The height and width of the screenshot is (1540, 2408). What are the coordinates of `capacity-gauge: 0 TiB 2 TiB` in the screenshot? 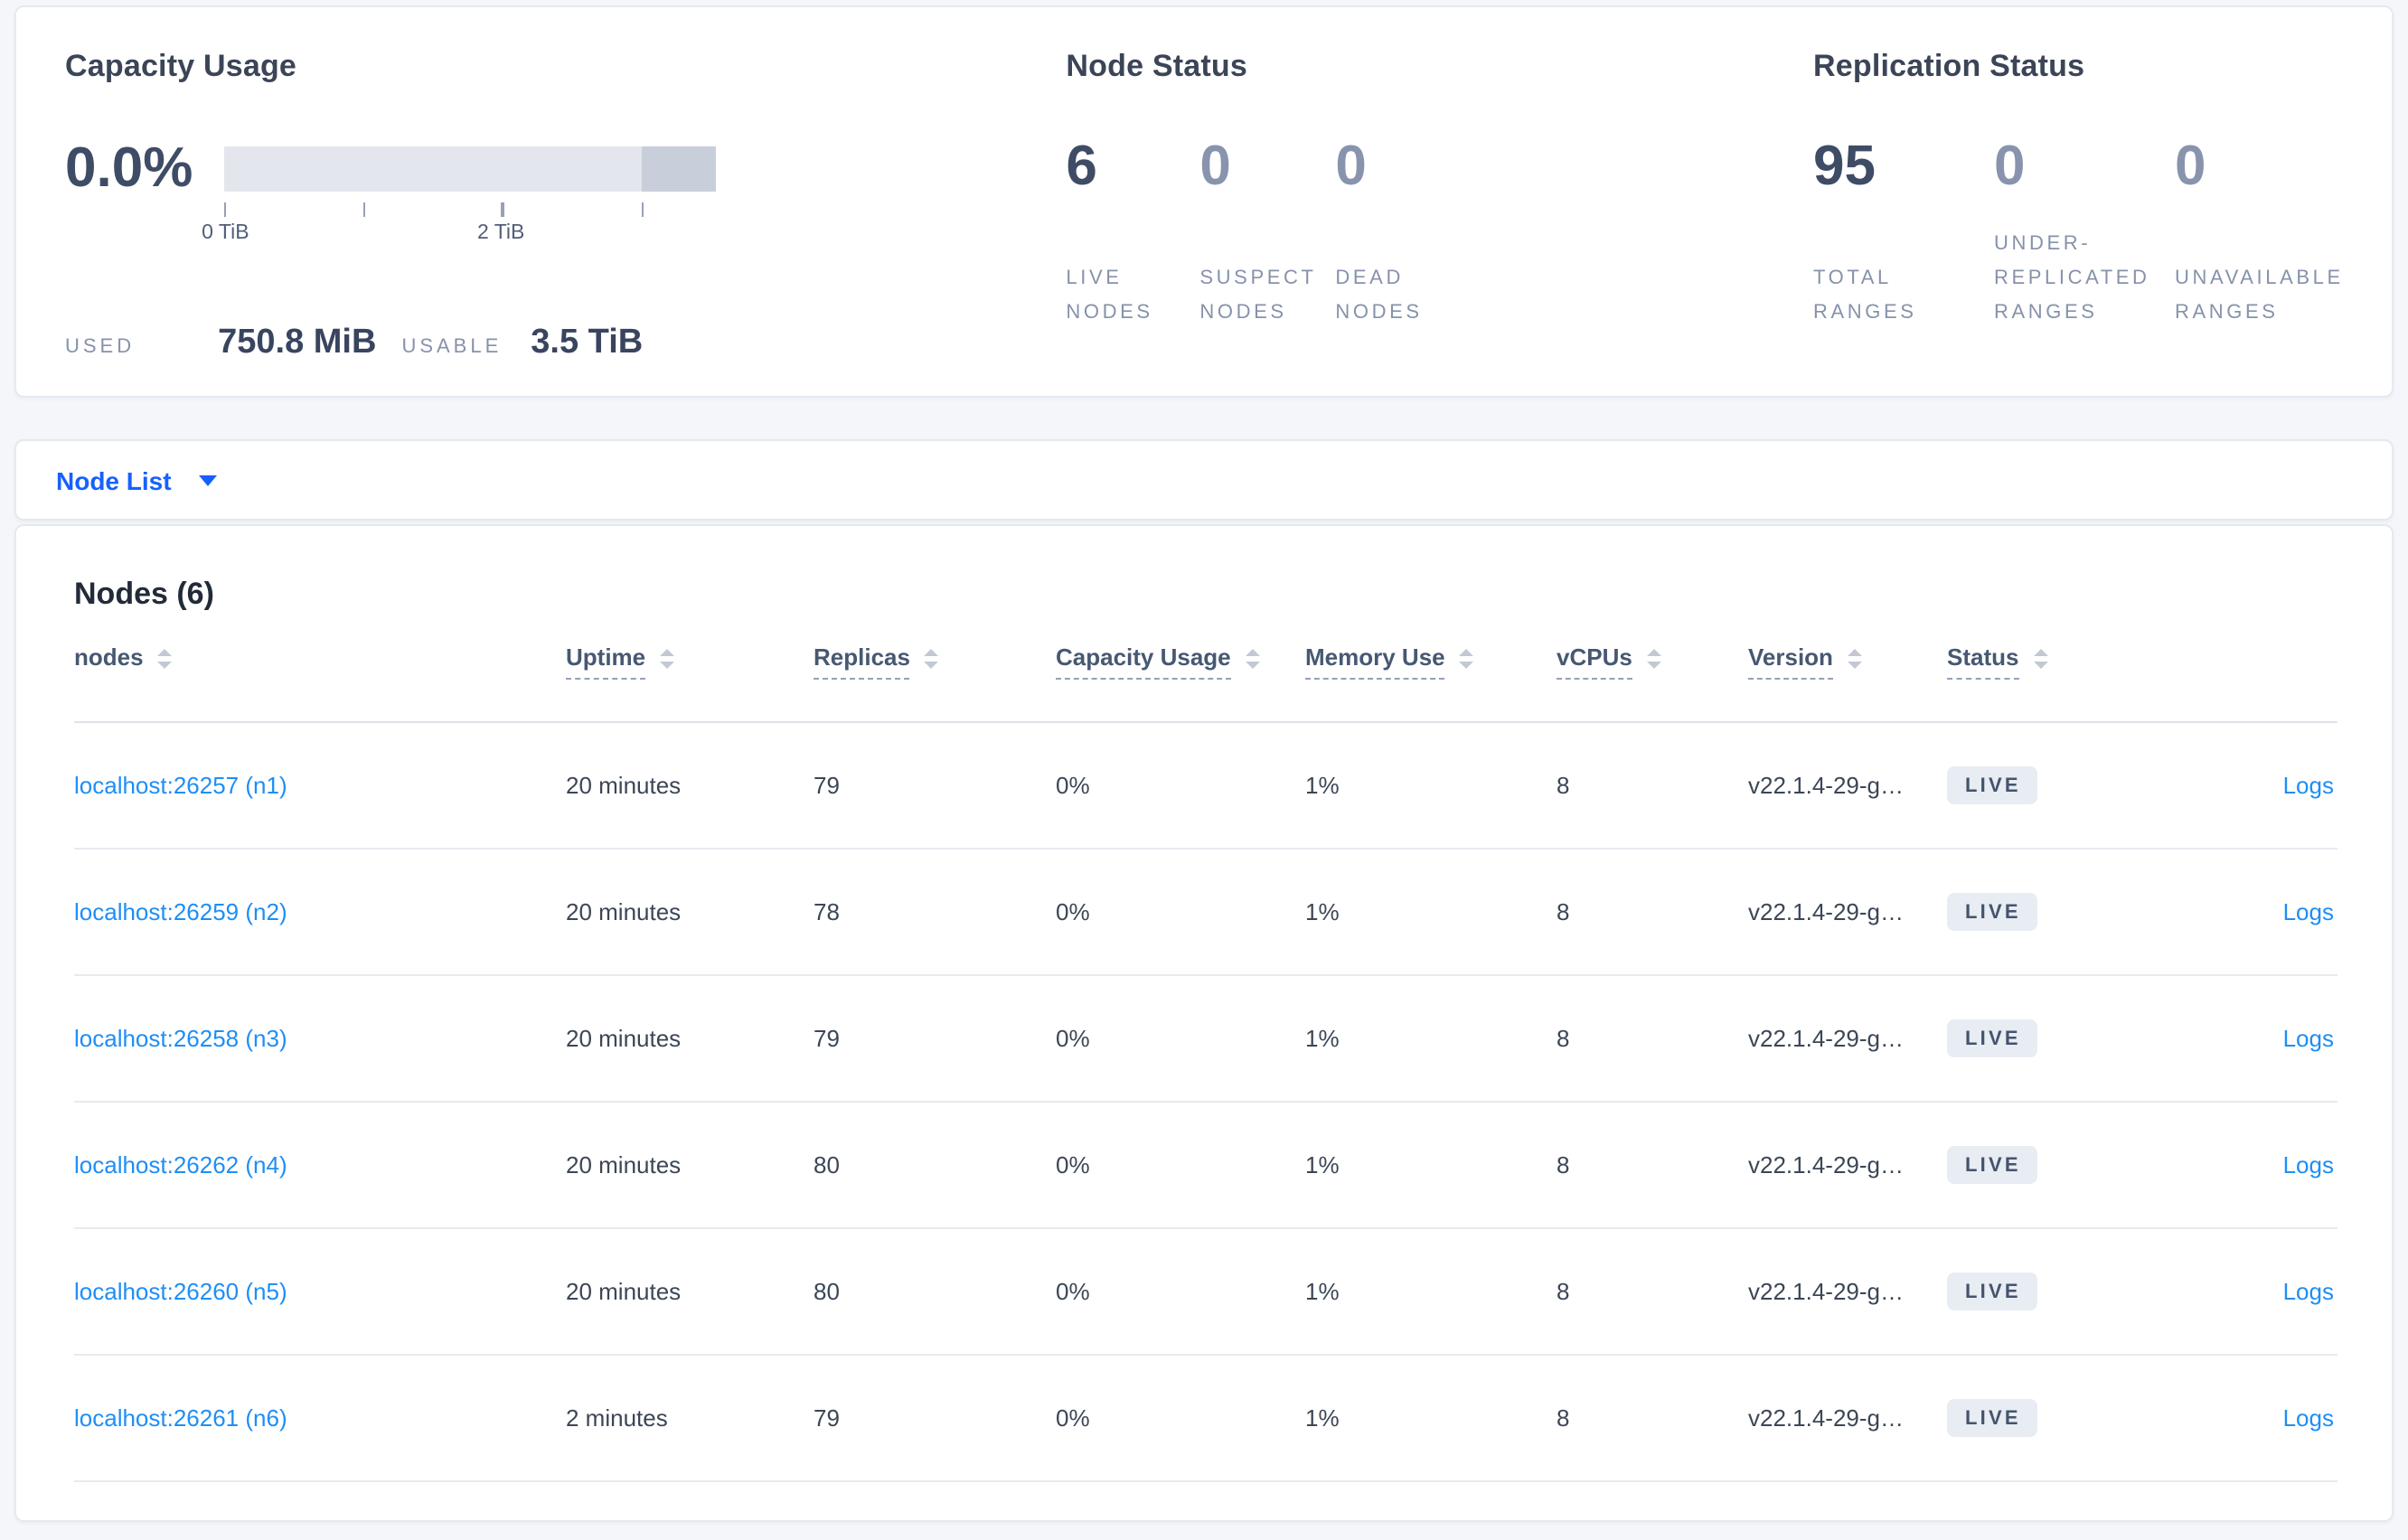 It's located at (459, 195).